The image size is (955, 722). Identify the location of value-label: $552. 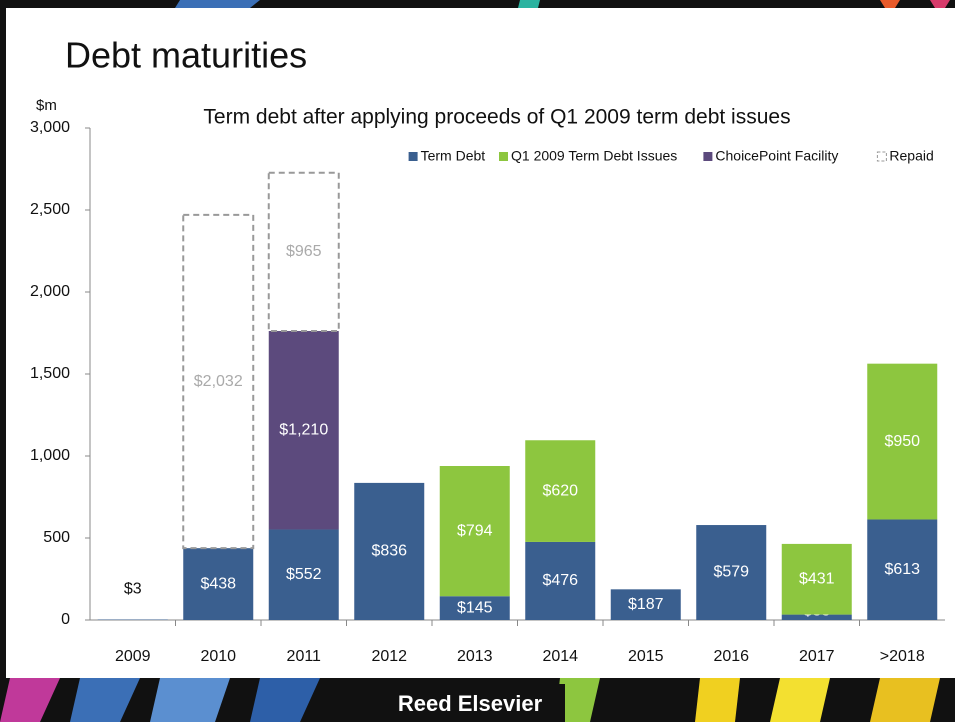
(304, 574).